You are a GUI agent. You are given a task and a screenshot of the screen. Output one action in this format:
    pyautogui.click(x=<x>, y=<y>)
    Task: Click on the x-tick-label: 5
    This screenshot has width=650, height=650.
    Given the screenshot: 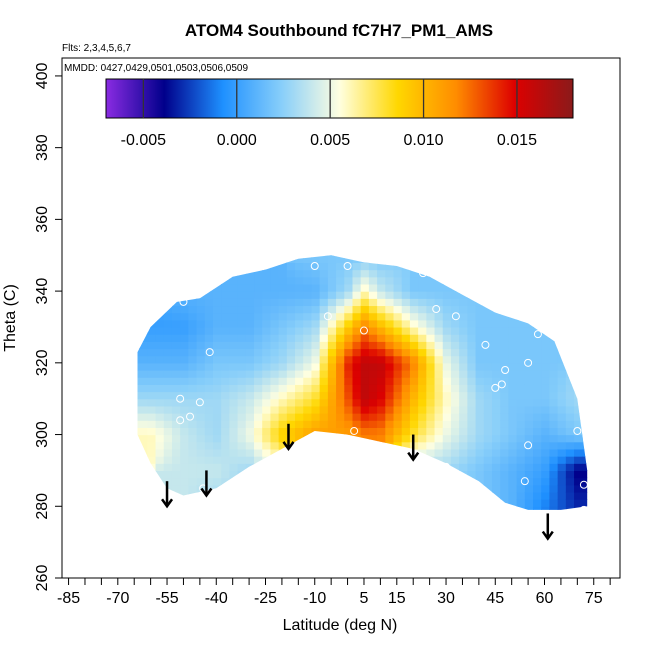 What is the action you would take?
    pyautogui.click(x=364, y=598)
    